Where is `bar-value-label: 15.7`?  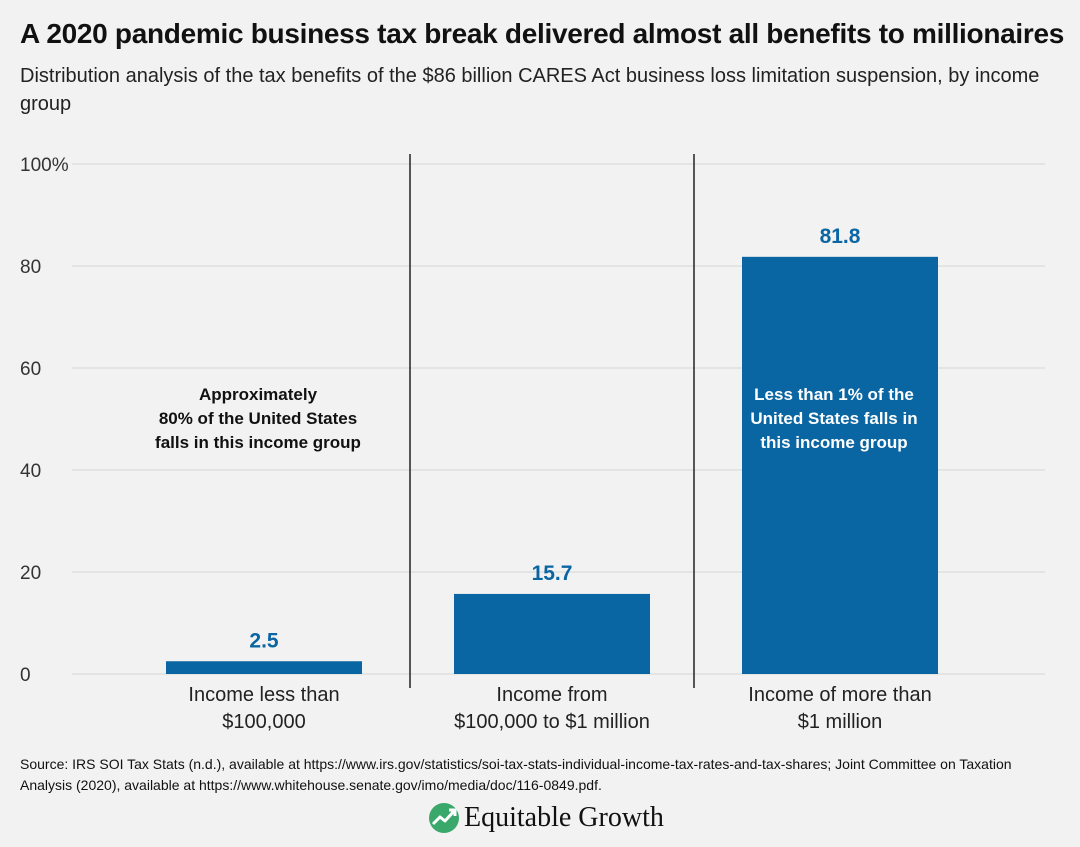 bar-value-label: 15.7 is located at coordinates (552, 573).